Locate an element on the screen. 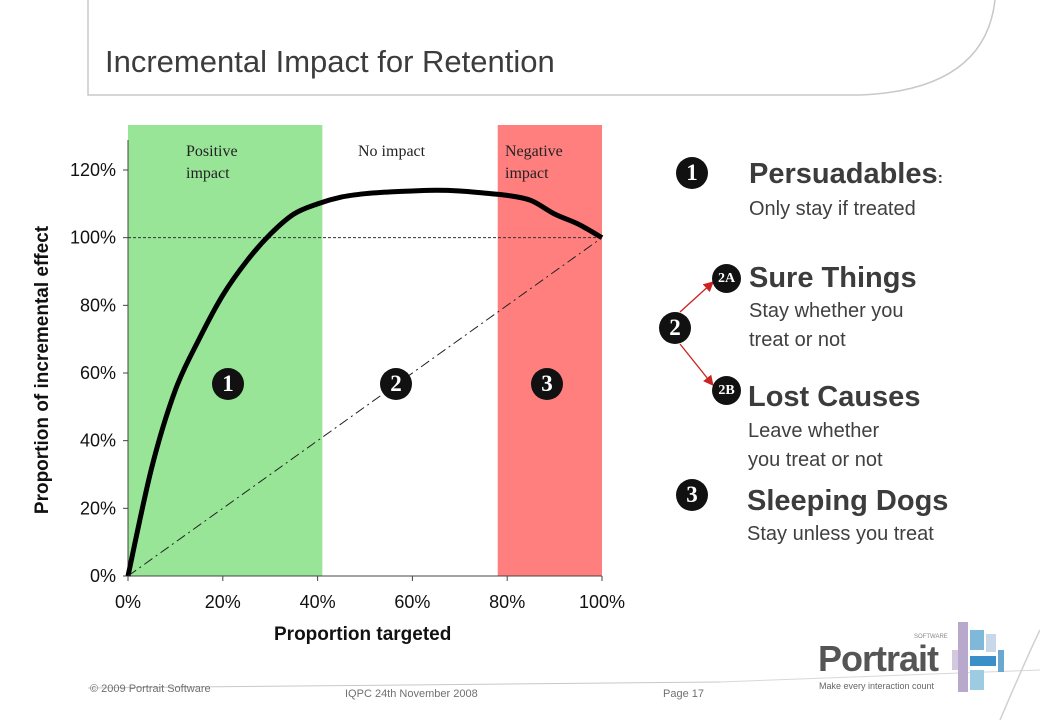 Image resolution: width=1040 pixels, height=720 pixels. persuadables-title: Persuadables: is located at coordinates (846, 174).